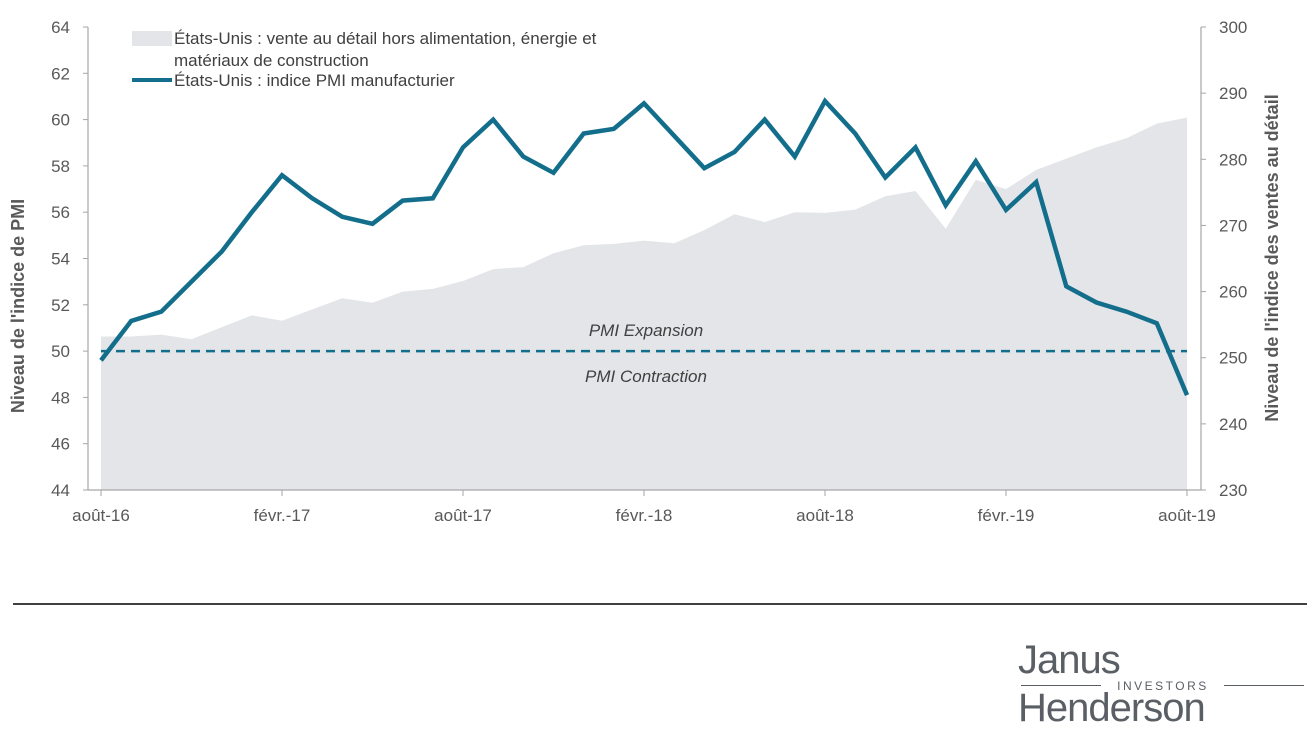  What do you see at coordinates (644, 515) in the screenshot?
I see `x-tick-label: févr.-18` at bounding box center [644, 515].